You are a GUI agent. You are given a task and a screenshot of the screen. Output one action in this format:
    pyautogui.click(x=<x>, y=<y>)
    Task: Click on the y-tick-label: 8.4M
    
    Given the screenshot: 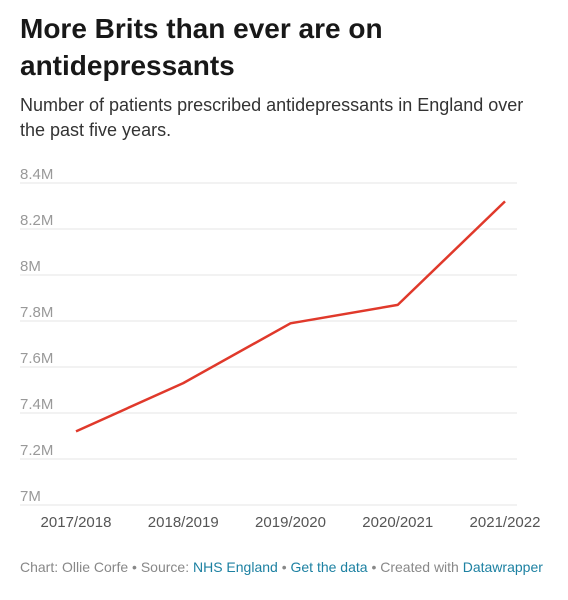 What is the action you would take?
    pyautogui.click(x=36, y=174)
    